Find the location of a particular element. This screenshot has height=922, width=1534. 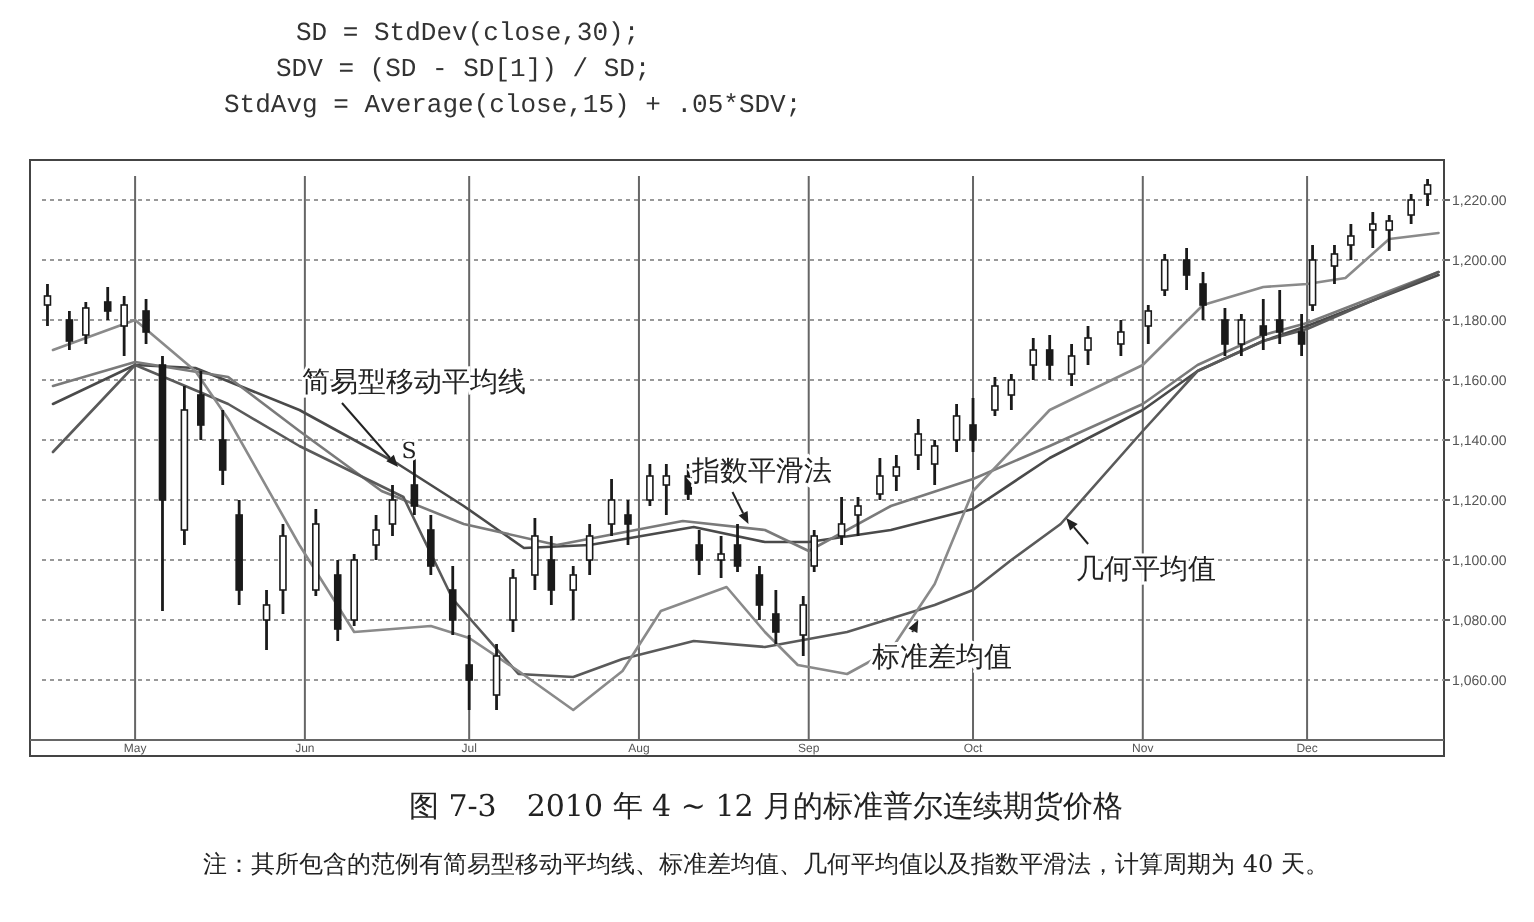

annotation: S is located at coordinates (409, 451).